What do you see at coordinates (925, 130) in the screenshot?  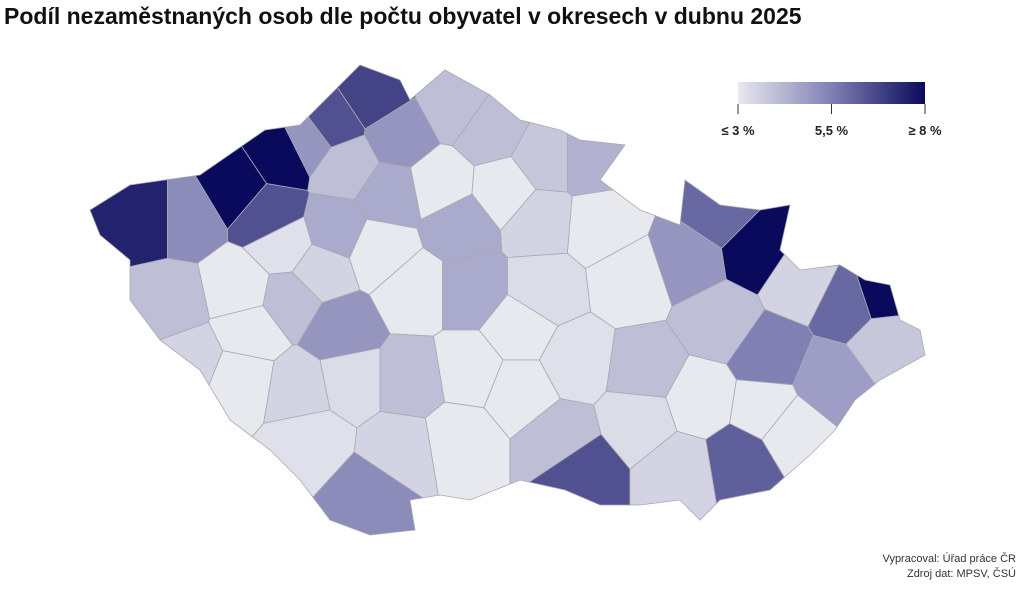 I see `legend-label: ≥ 8 %` at bounding box center [925, 130].